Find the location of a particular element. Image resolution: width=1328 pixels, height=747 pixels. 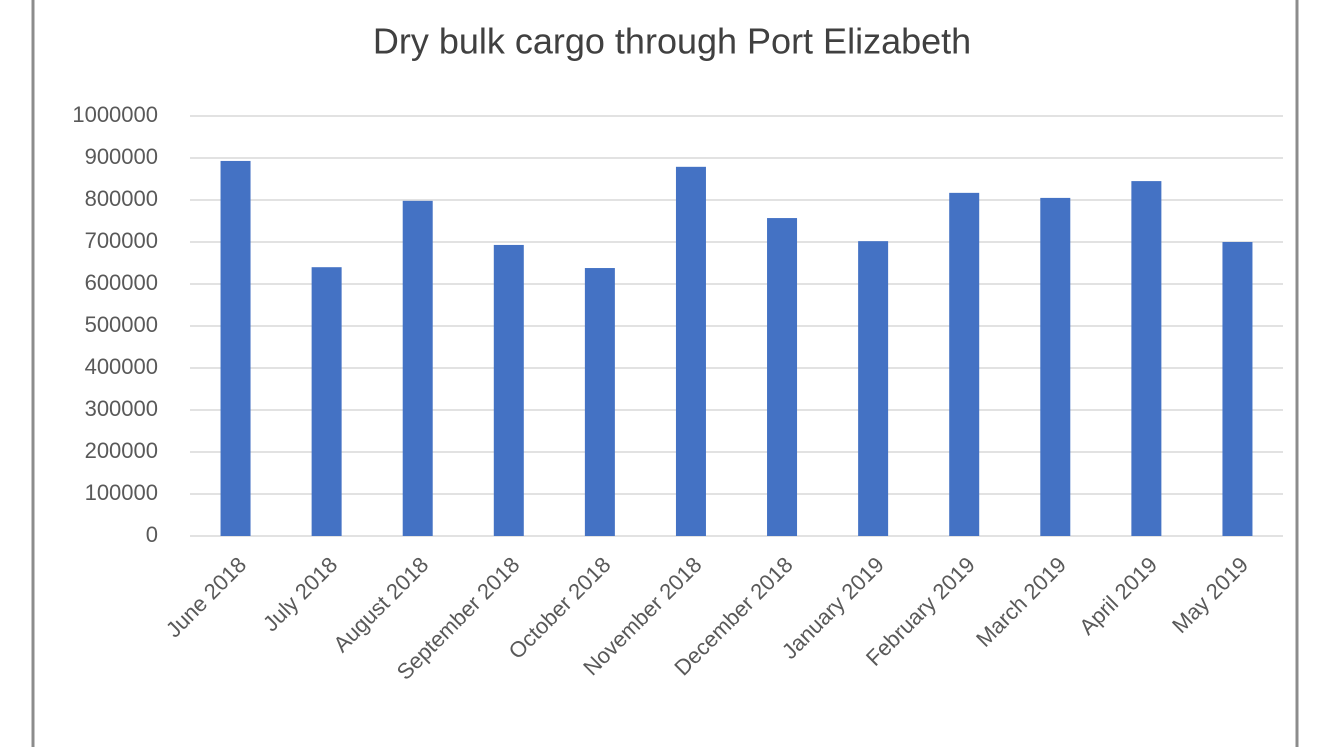

y-tick-label: 600000 is located at coordinates (121, 282).